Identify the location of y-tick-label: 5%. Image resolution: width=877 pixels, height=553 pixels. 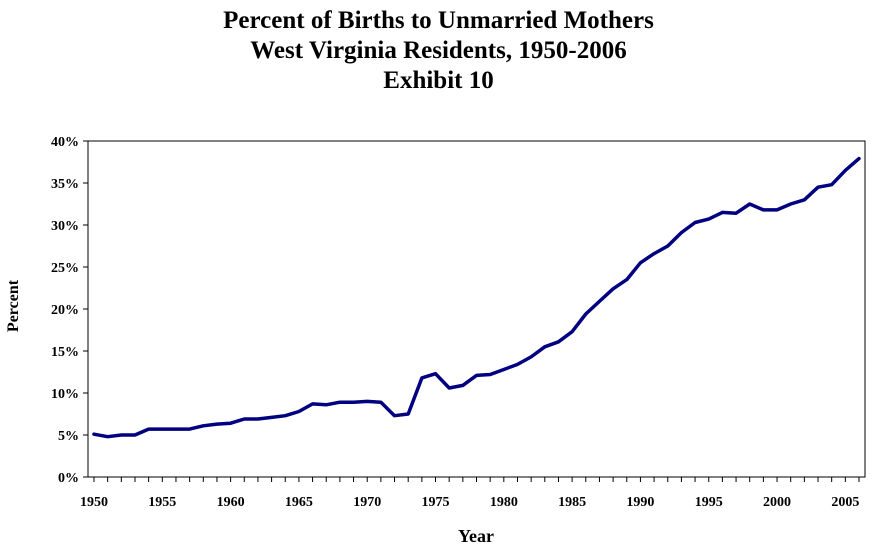
(68, 436).